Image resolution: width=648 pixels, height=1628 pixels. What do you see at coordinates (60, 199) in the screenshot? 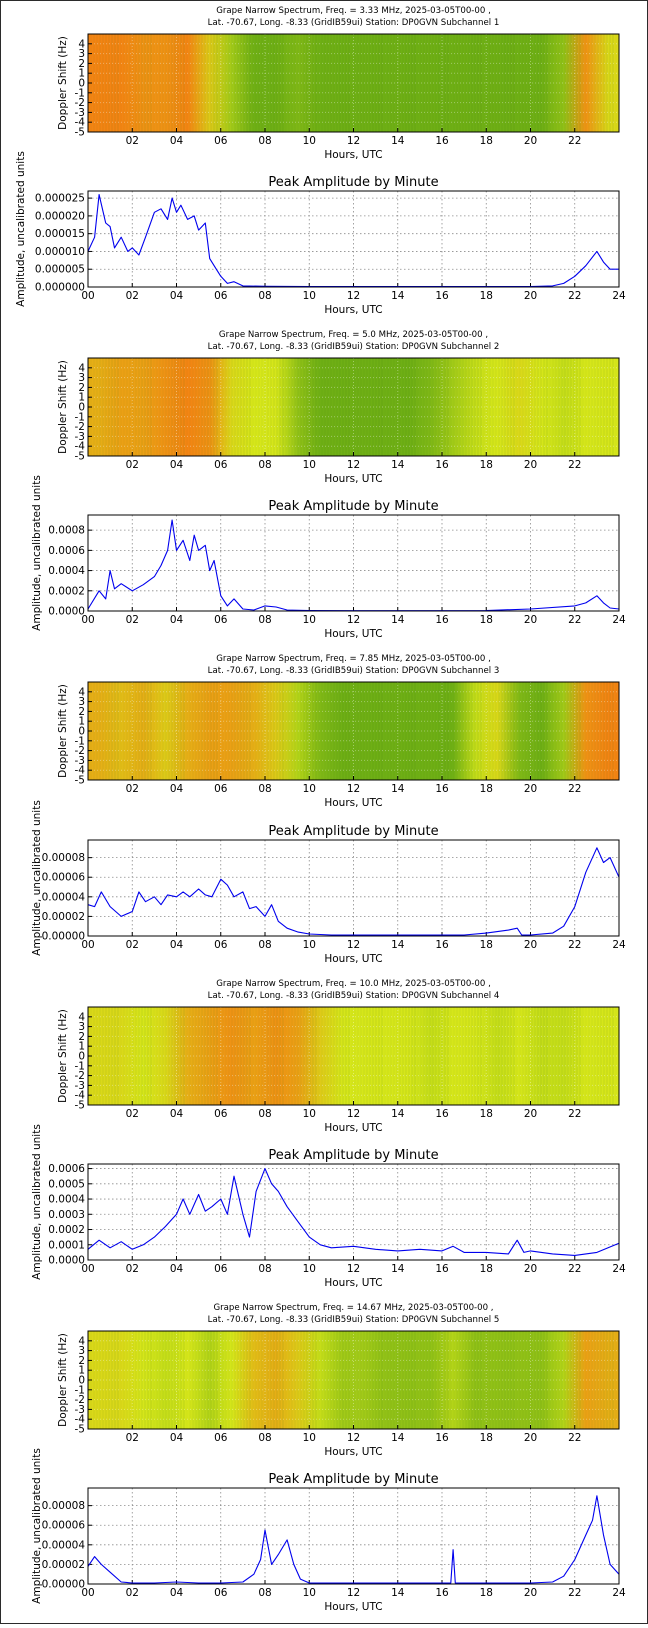
I see `amplitude-ytick-label: 0.000025` at bounding box center [60, 199].